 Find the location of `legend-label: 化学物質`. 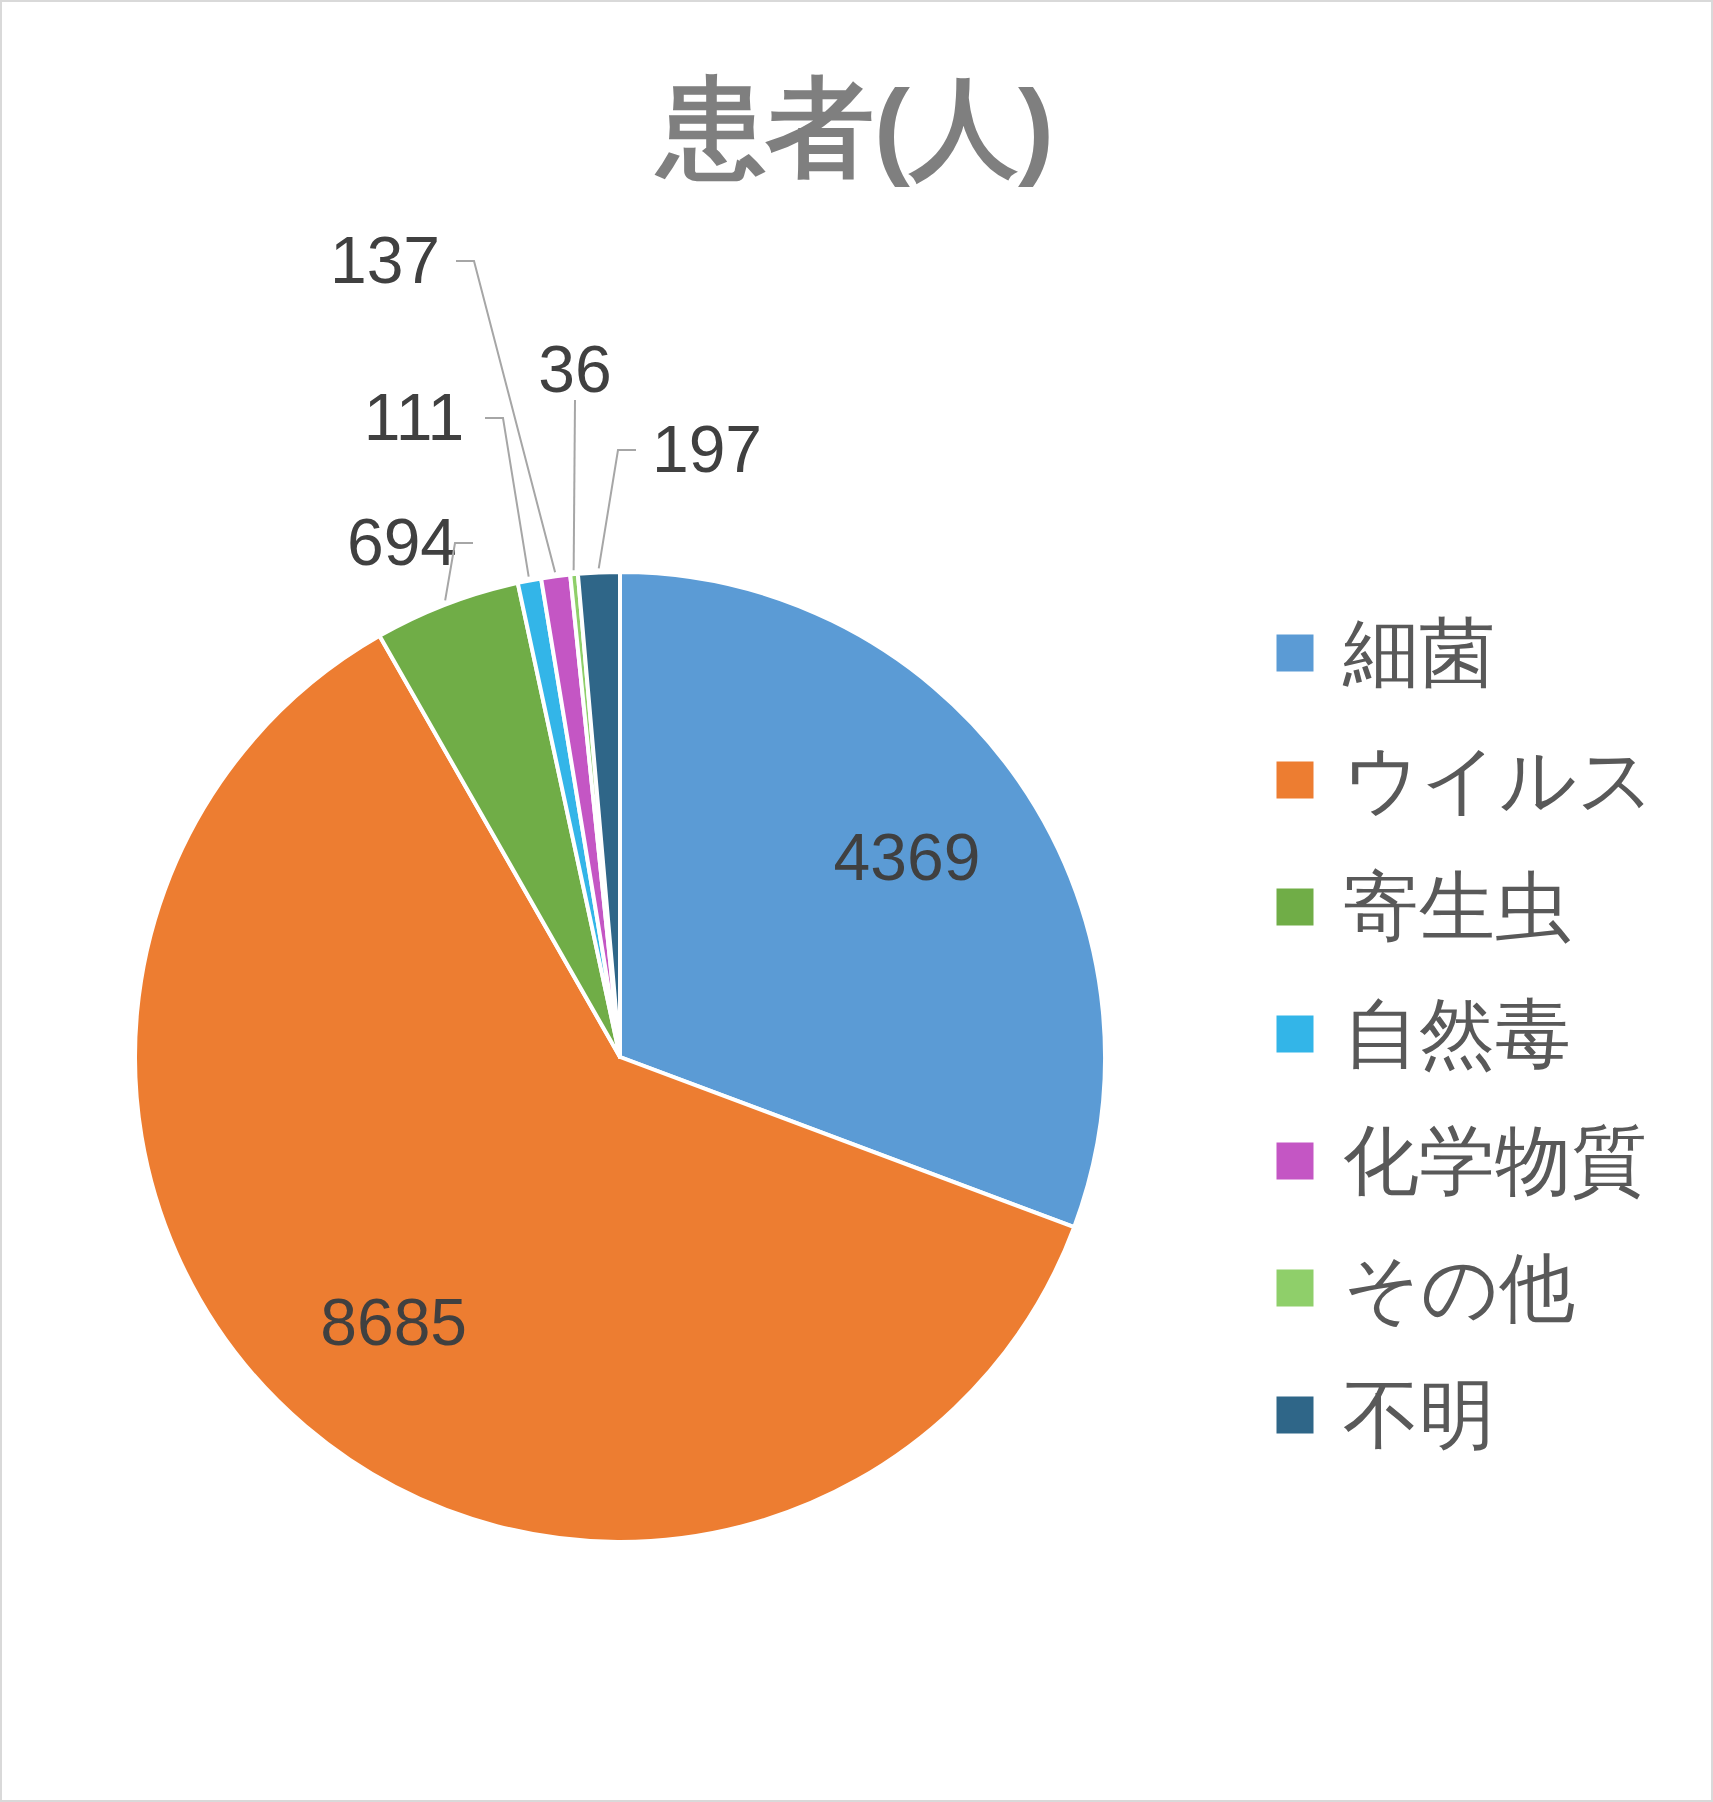

legend-label: 化学物質 is located at coordinates (1495, 1160).